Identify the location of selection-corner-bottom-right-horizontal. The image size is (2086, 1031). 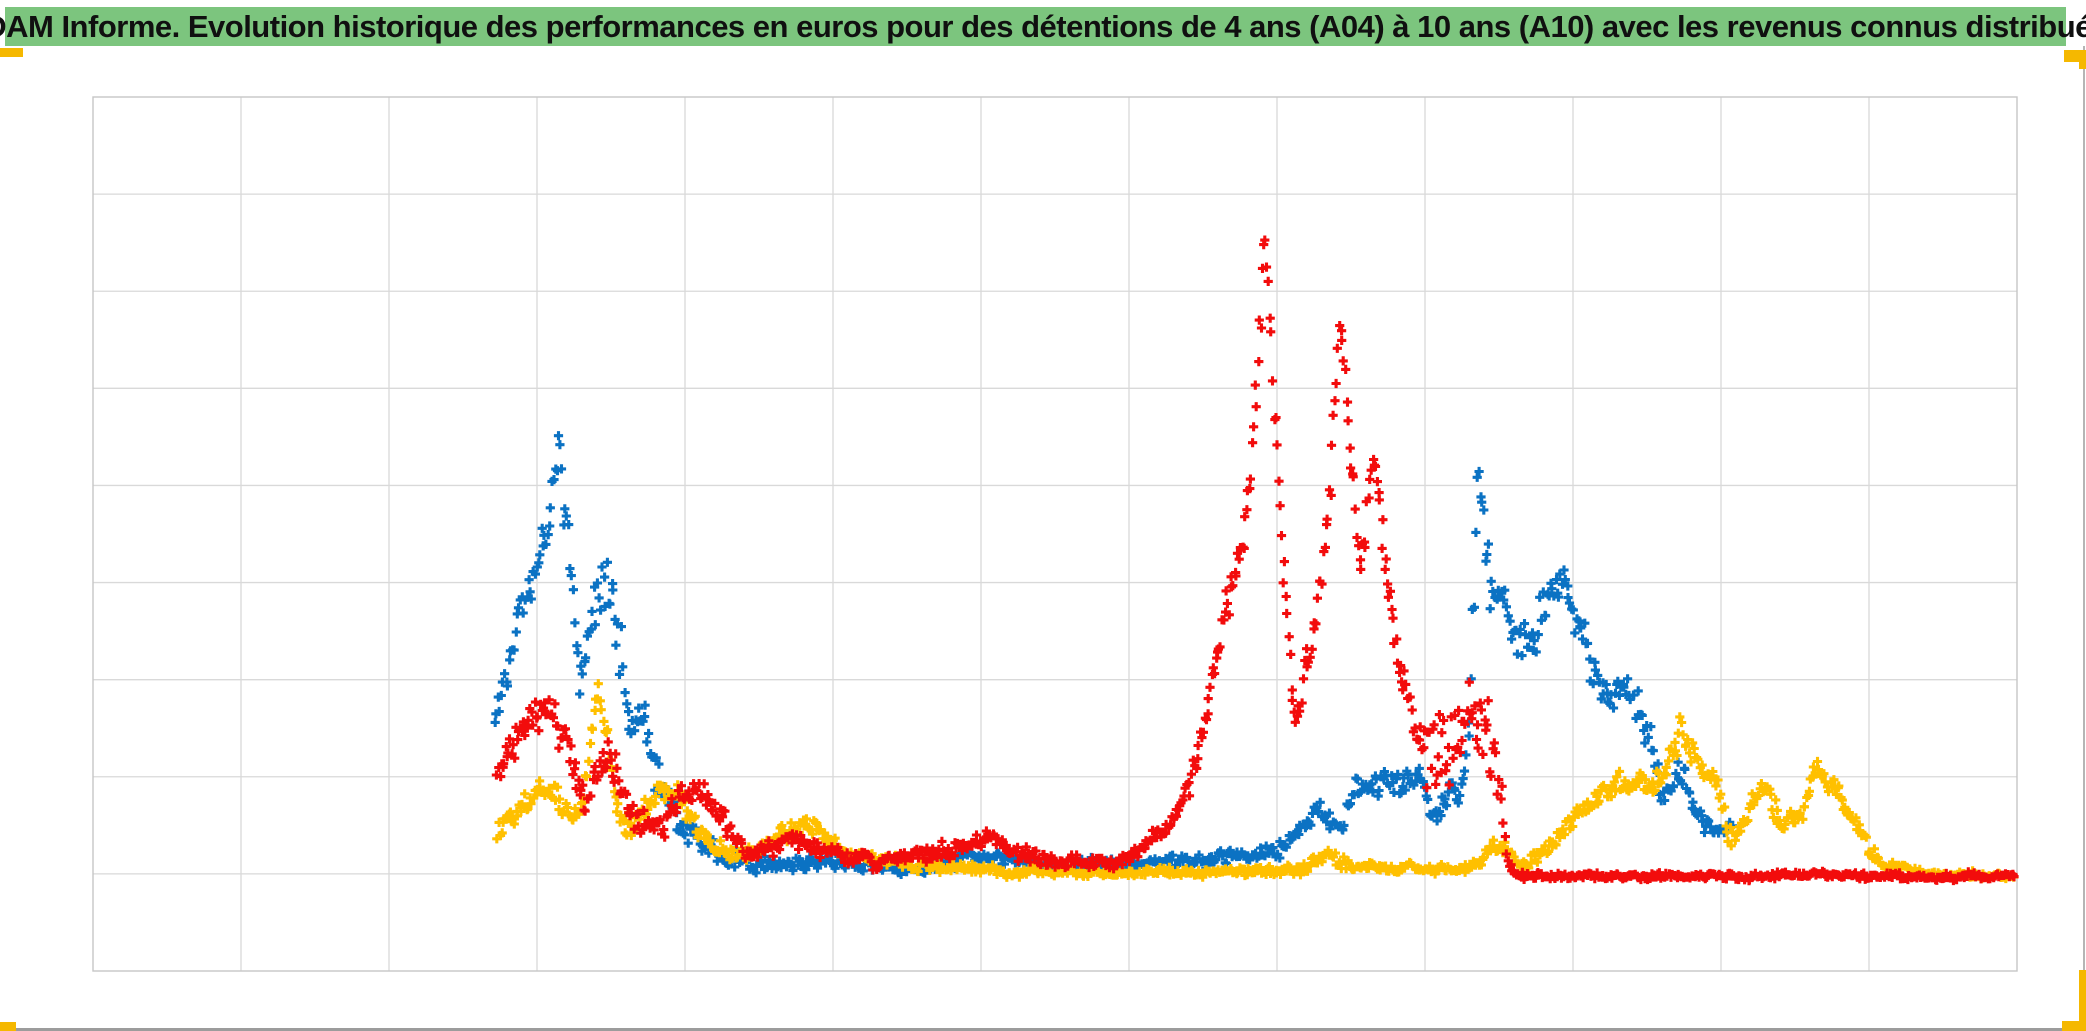
(2074, 1026).